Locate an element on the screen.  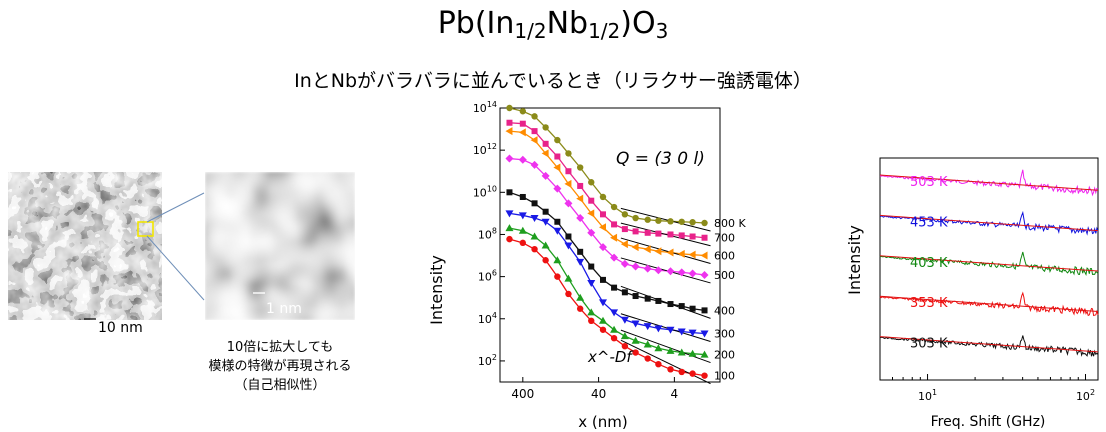
y-tick-label: 1010 is located at coordinates (485, 191).